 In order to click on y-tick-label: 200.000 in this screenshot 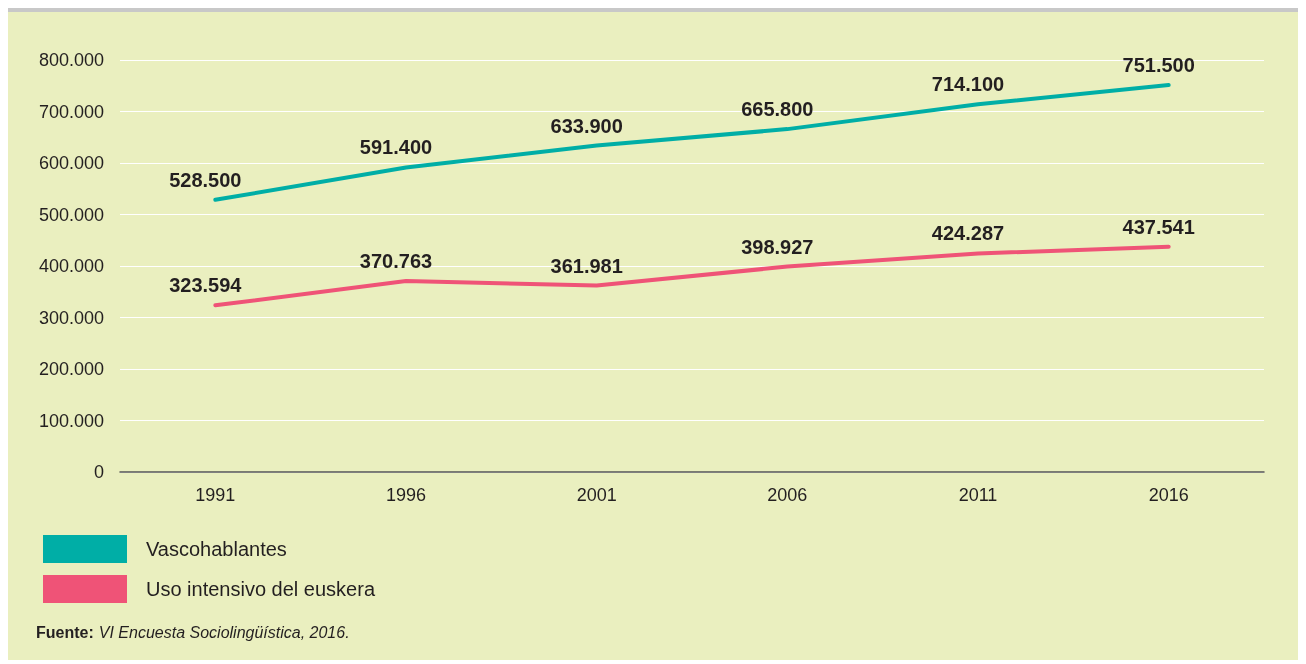, I will do `click(71, 369)`.